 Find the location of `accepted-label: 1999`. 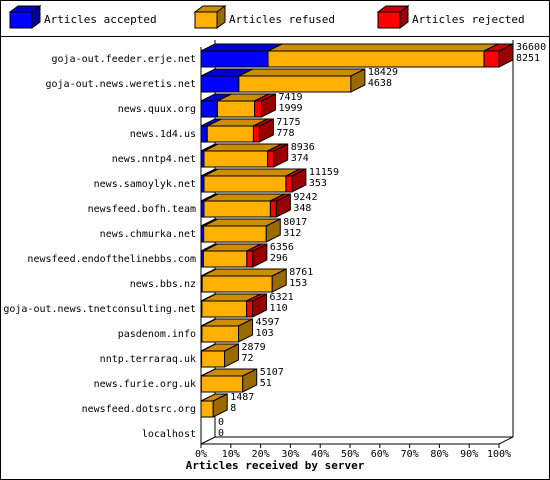

accepted-label: 1999 is located at coordinates (290, 108).